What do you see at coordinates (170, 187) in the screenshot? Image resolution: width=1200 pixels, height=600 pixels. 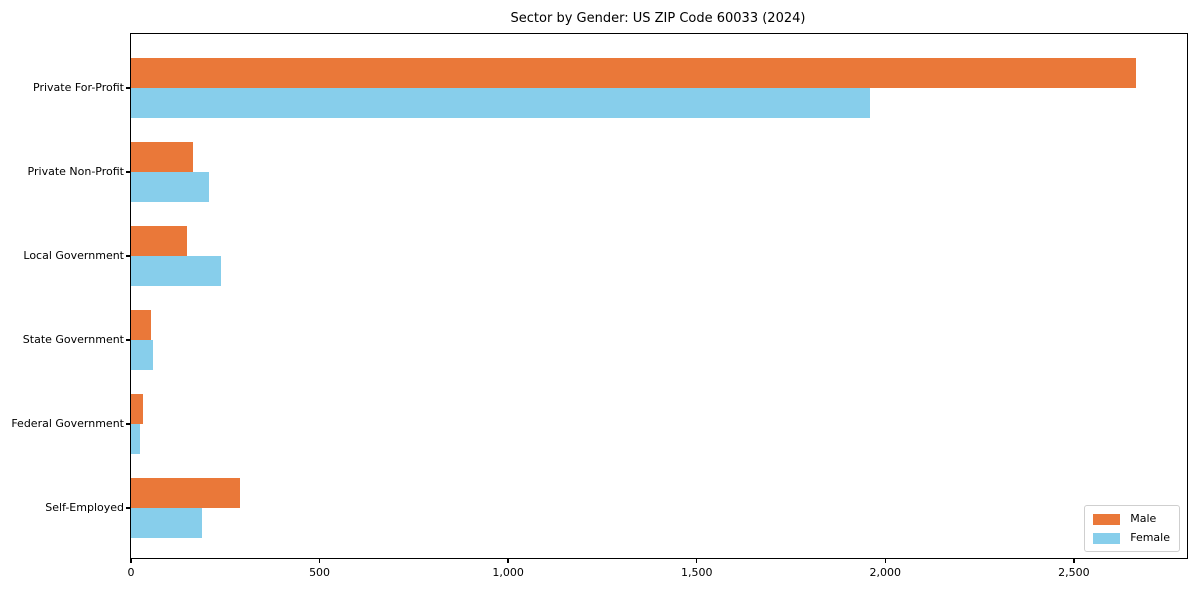 I see `bar-female-private-non-profit` at bounding box center [170, 187].